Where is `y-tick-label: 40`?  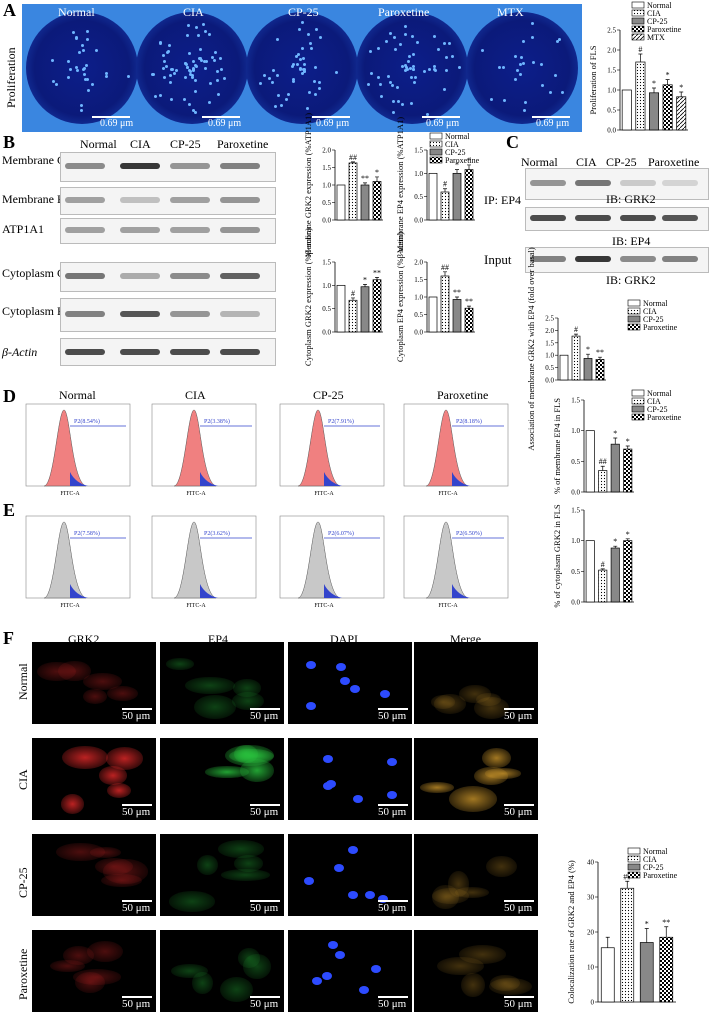
y-tick-label: 40 is located at coordinates (591, 863).